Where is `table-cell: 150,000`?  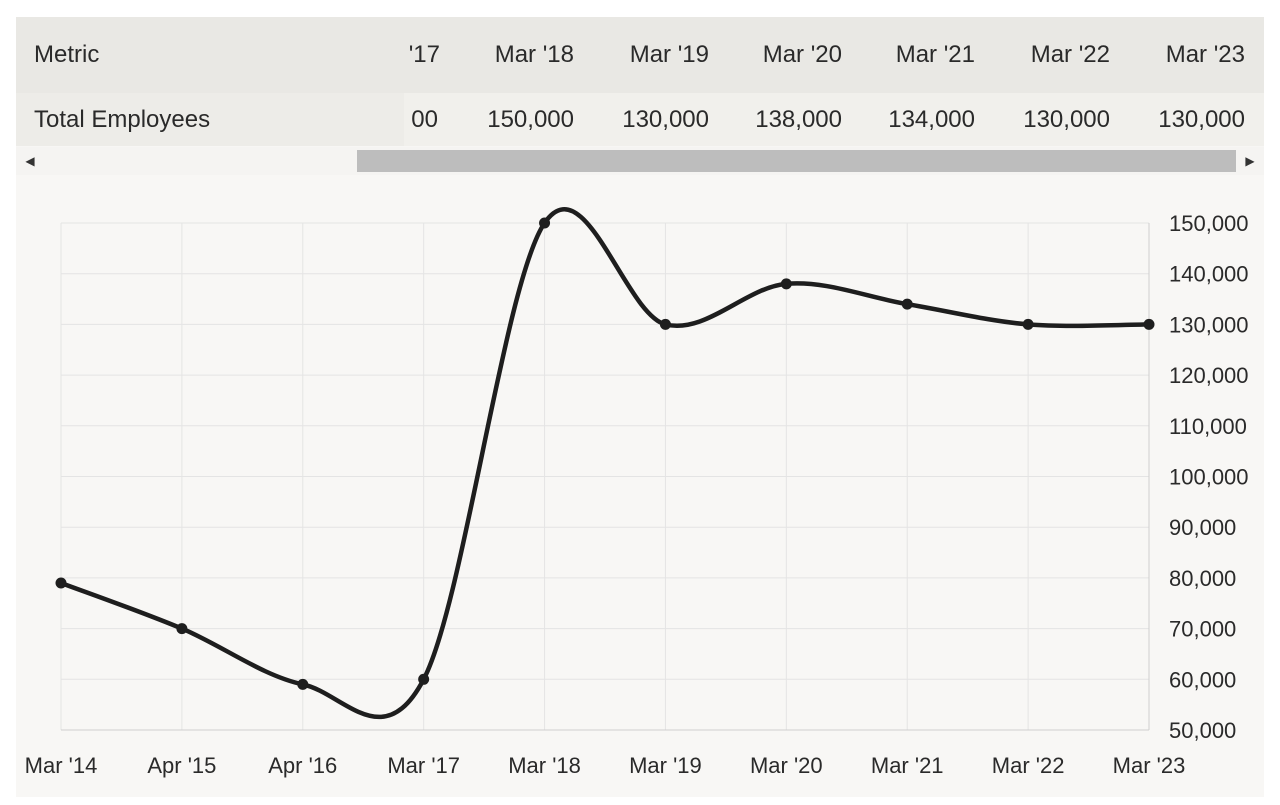
table-cell: 150,000 is located at coordinates (530, 119).